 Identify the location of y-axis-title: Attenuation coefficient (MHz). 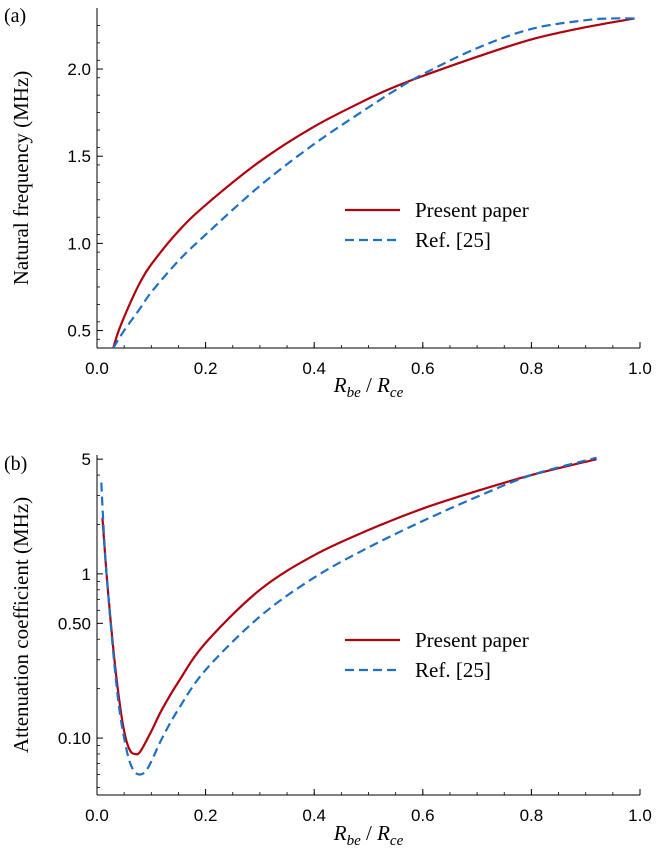
(21, 625).